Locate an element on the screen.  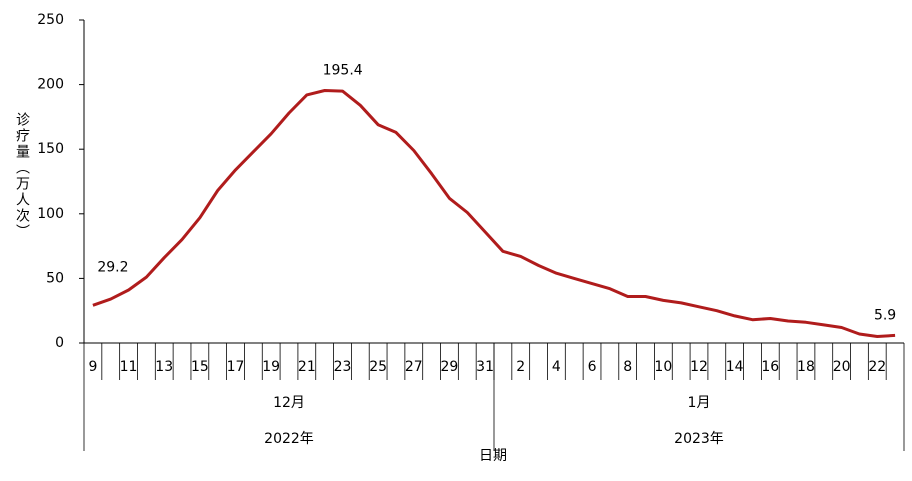
data-label: 5.9 is located at coordinates (885, 315).